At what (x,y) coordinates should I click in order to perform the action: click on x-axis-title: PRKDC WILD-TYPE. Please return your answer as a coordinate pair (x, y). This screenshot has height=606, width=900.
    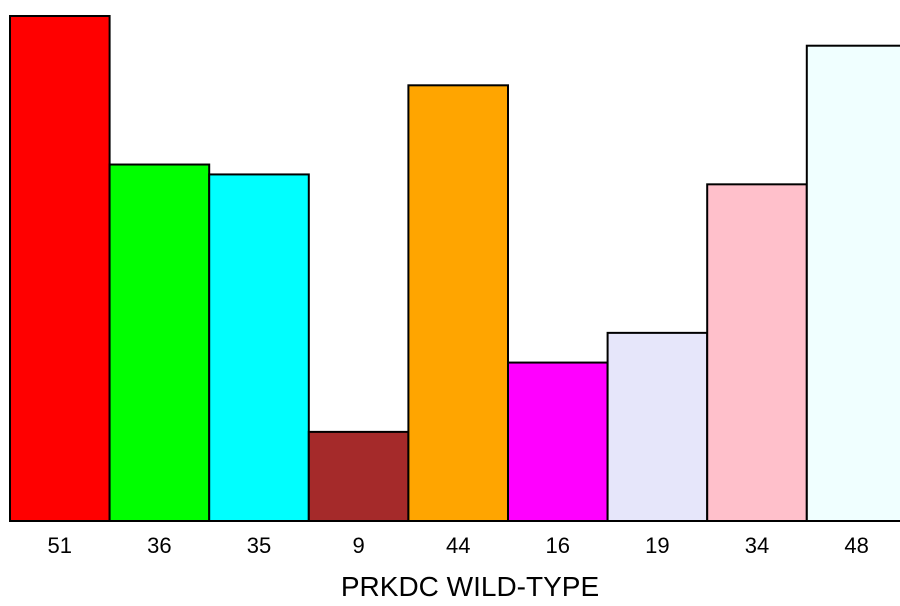
    Looking at the image, I should click on (470, 586).